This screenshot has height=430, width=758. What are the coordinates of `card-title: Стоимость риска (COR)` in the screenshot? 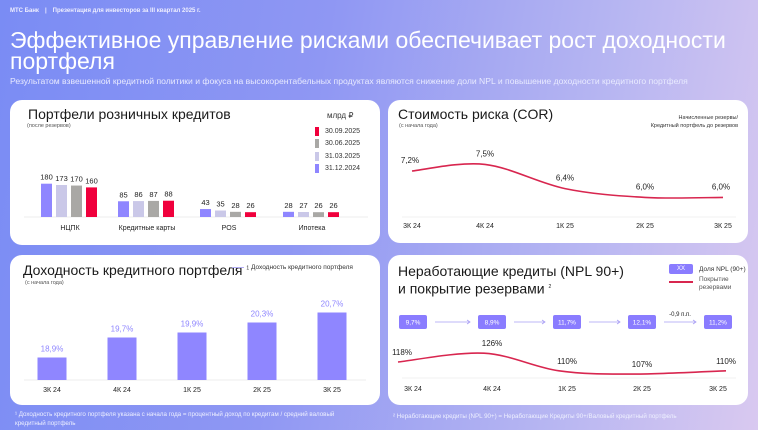 It's located at (476, 114).